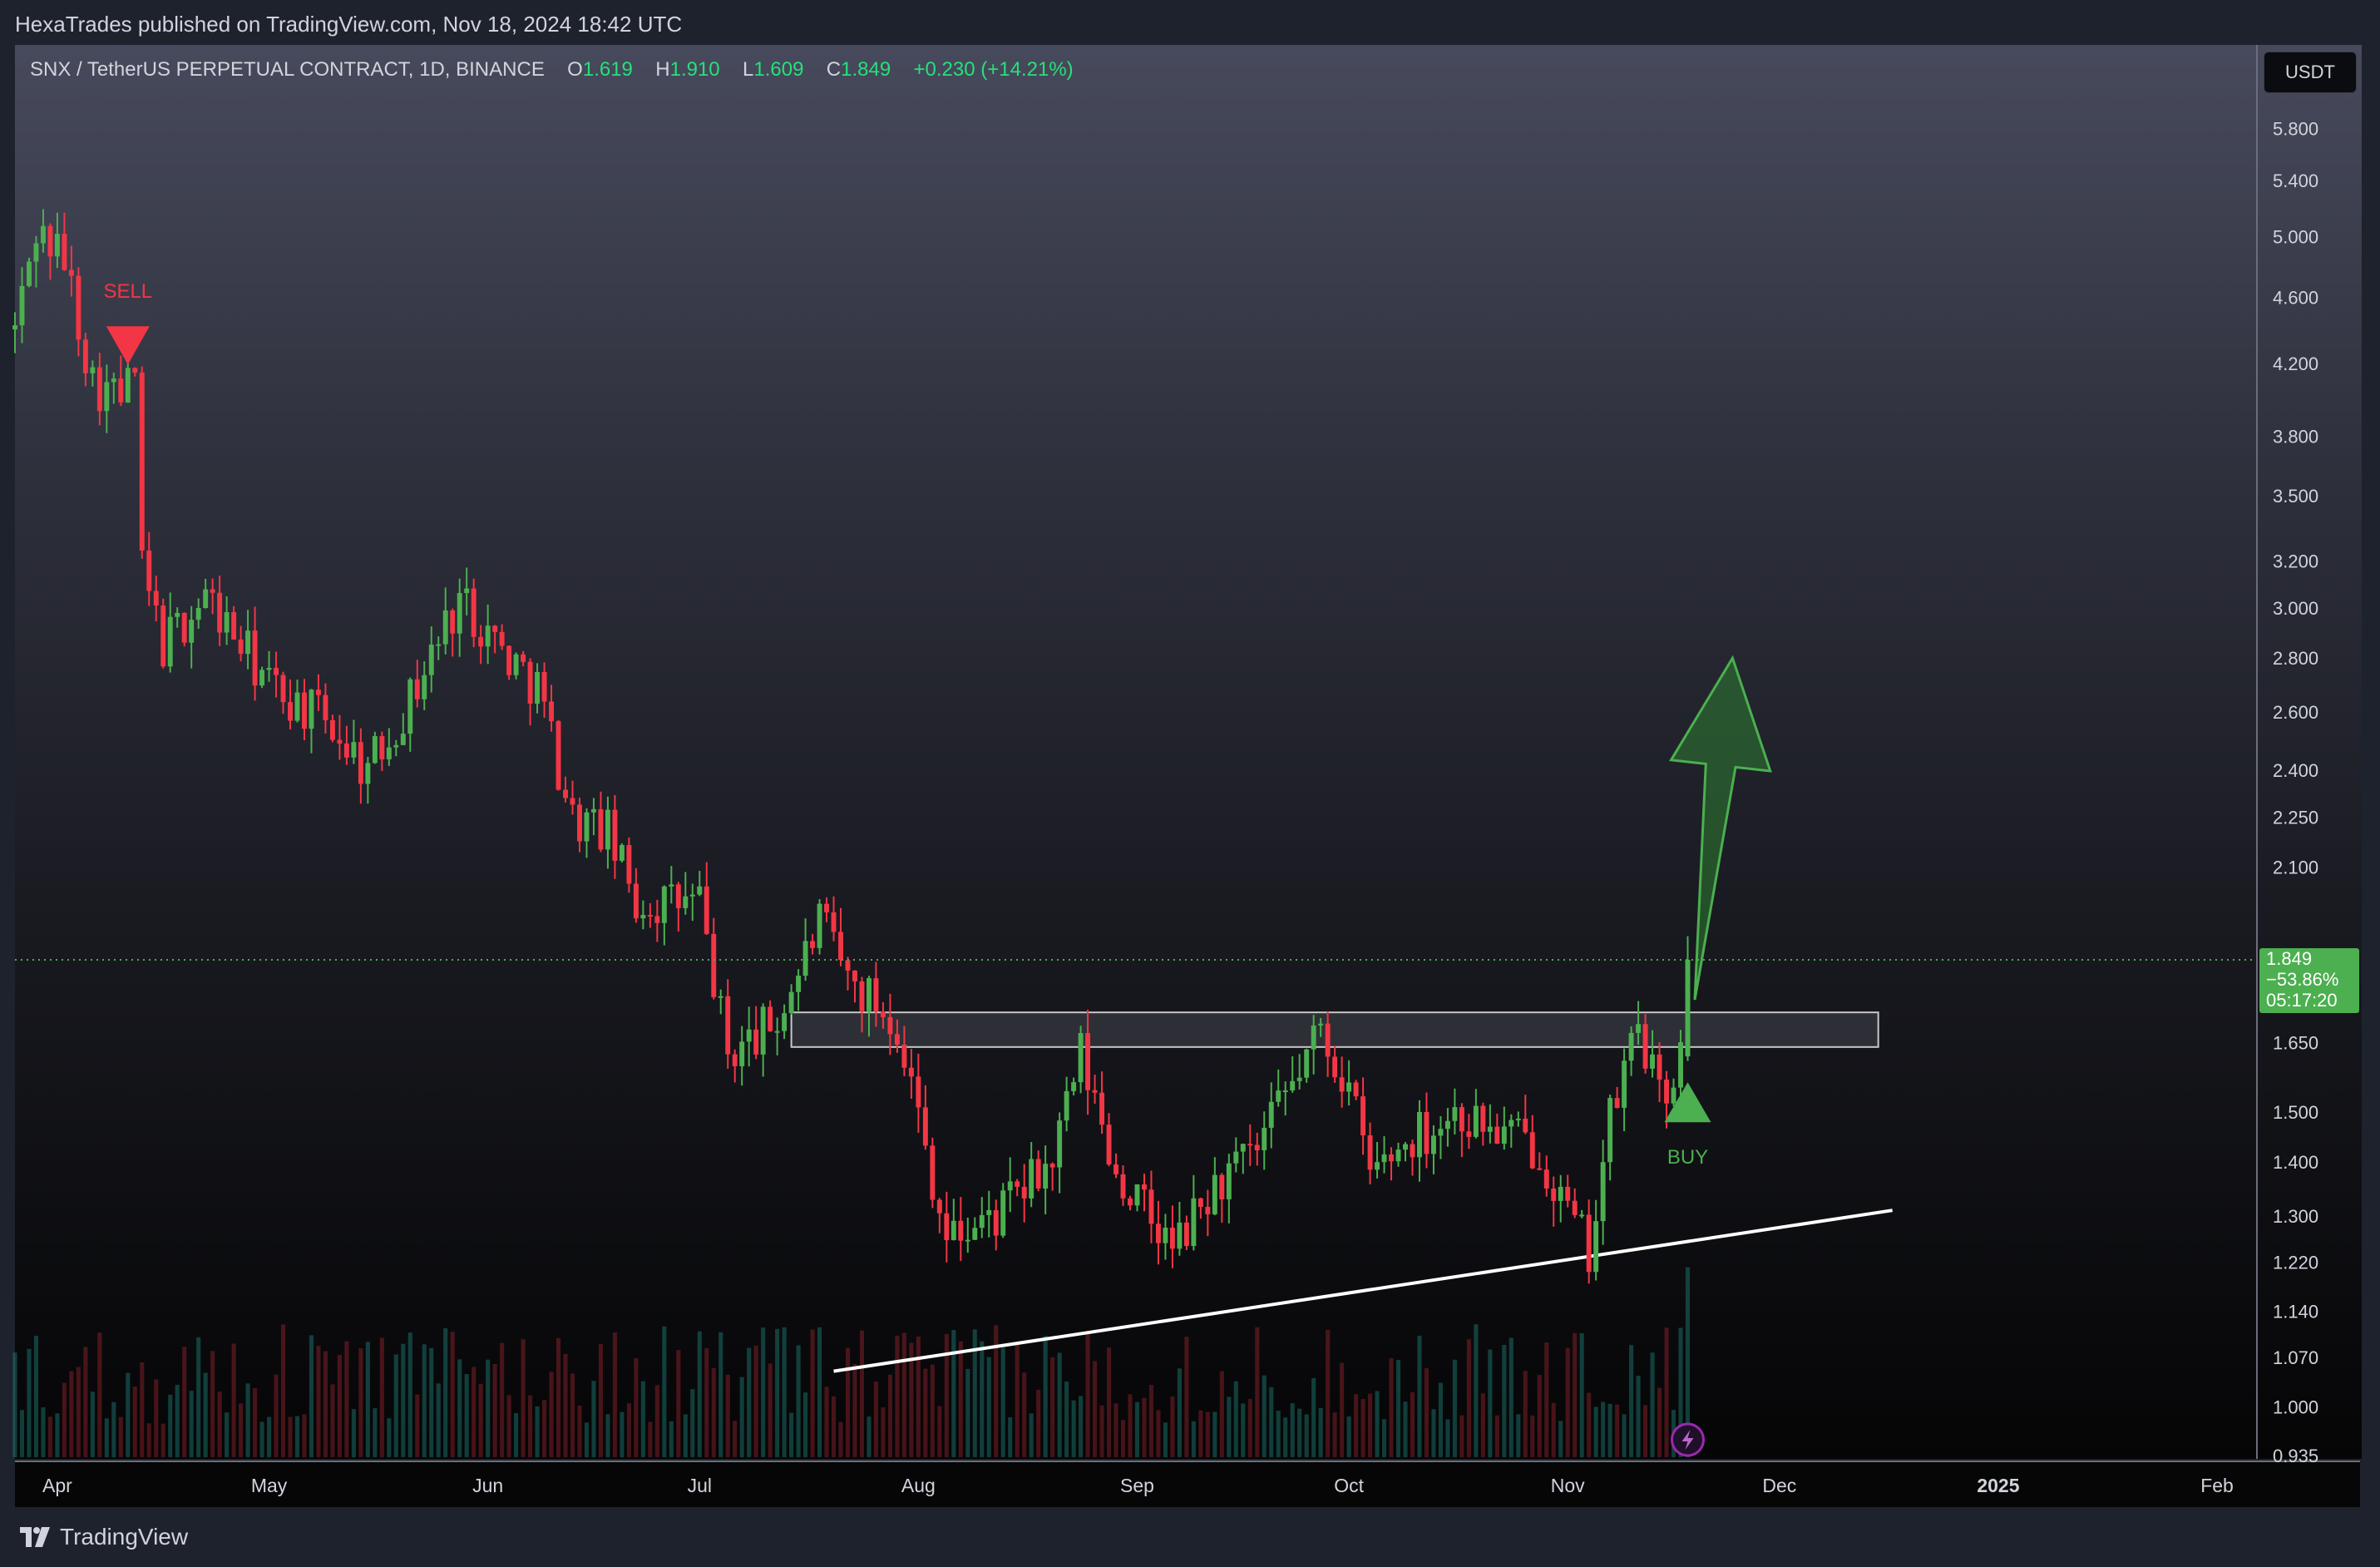  What do you see at coordinates (2302, 979) in the screenshot?
I see `current-change-label: −53.86%` at bounding box center [2302, 979].